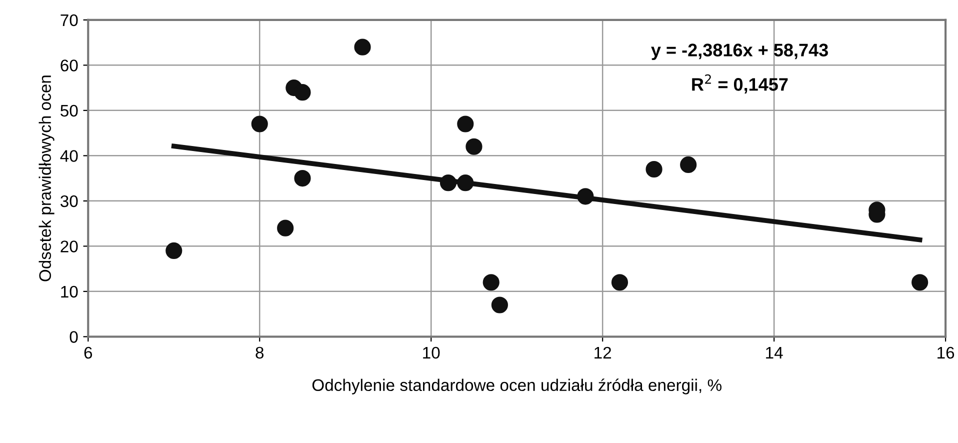  Describe the element at coordinates (946, 352) in the screenshot. I see `x-tick-label: 16` at that location.